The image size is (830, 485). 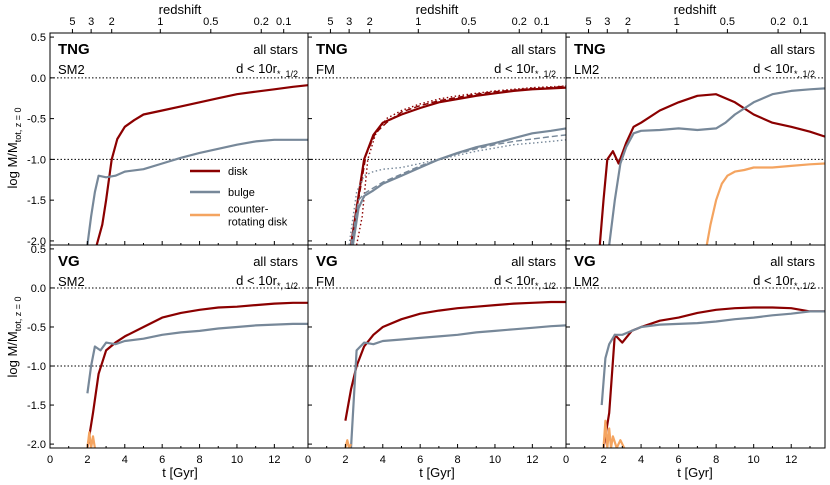 What do you see at coordinates (112, 22) in the screenshot?
I see `redshift-tick-label: 2` at bounding box center [112, 22].